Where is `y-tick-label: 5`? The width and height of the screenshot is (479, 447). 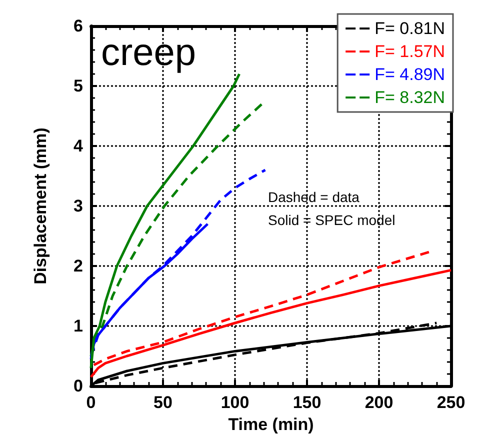 y-tick-label: 5 is located at coordinates (78, 86).